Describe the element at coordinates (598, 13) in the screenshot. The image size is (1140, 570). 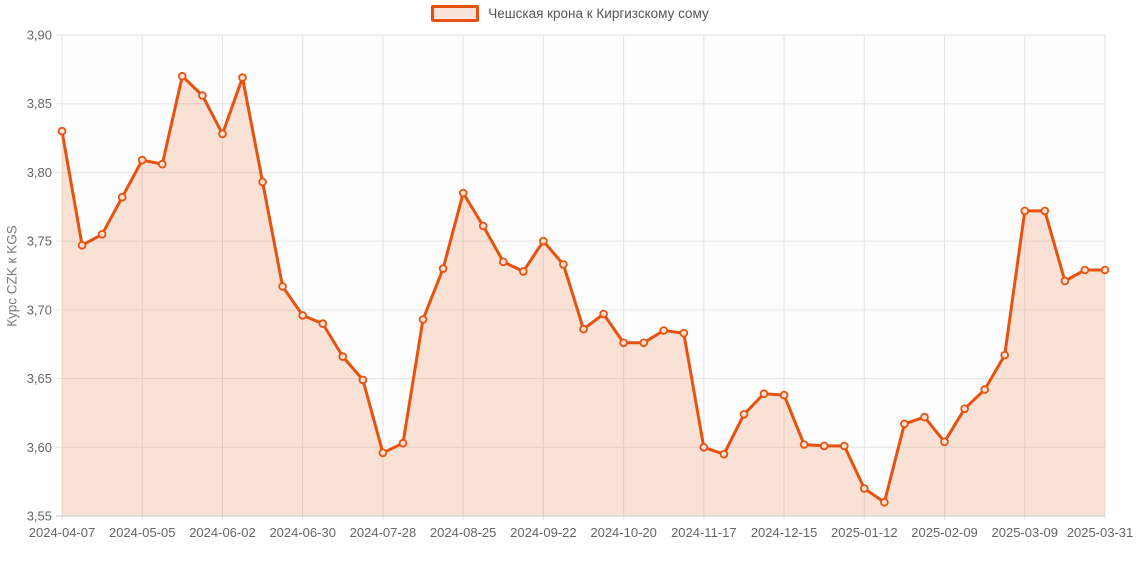
I see `legend-series-label: Чешская крона к Киргизскому сому` at that location.